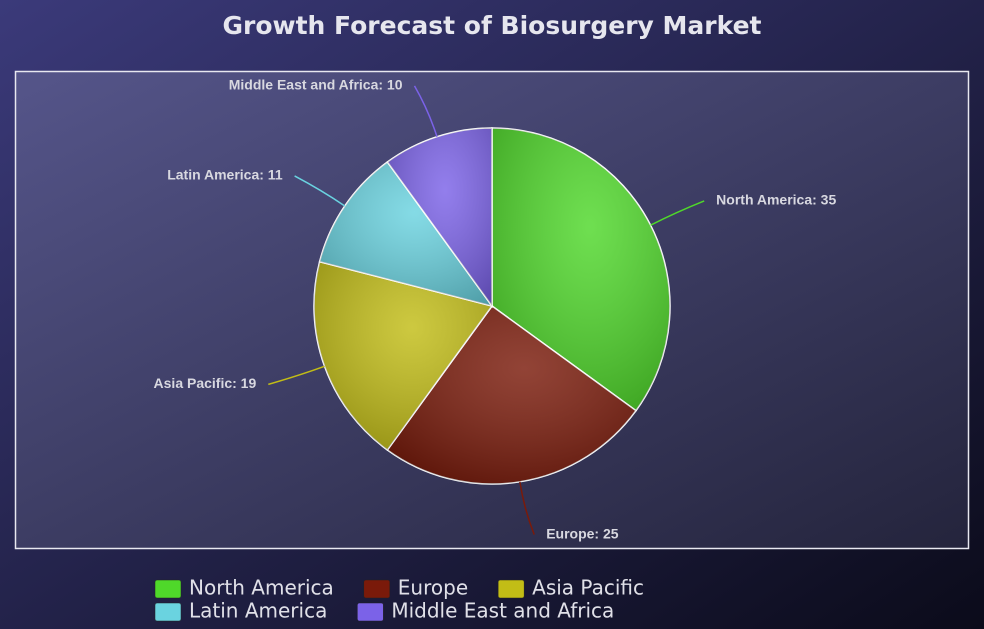  Describe the element at coordinates (225, 175) in the screenshot. I see `data-label: Latin America: 11` at that location.